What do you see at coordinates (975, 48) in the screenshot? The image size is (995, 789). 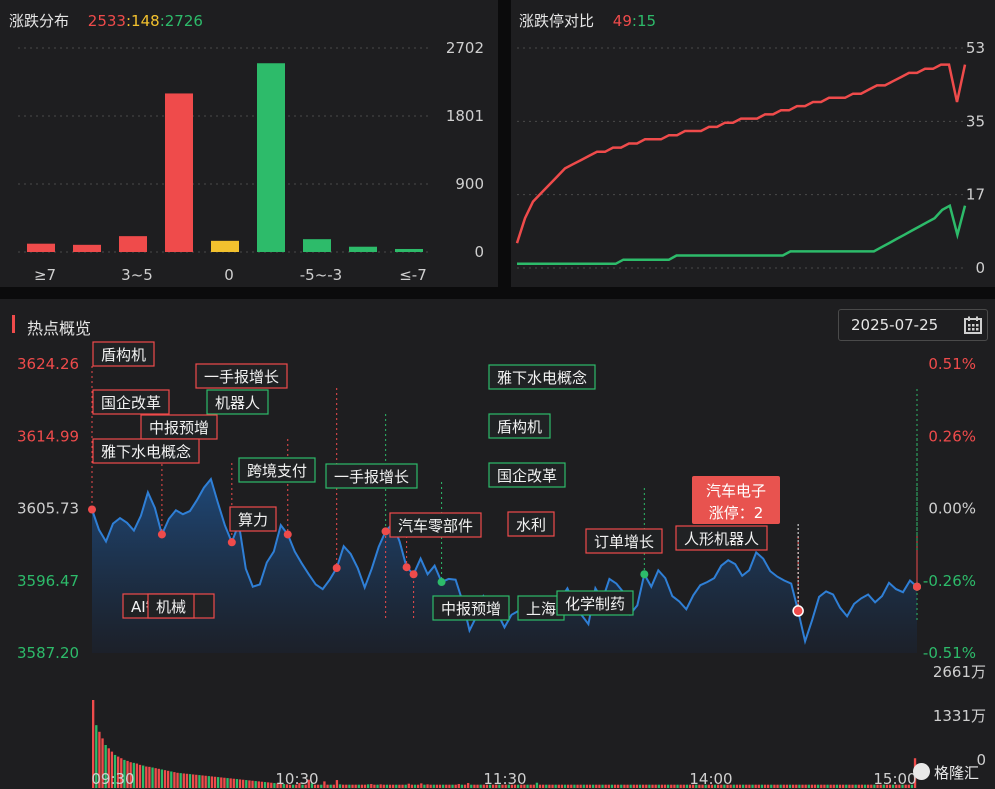 I see `y-tick-label: 53` at bounding box center [975, 48].